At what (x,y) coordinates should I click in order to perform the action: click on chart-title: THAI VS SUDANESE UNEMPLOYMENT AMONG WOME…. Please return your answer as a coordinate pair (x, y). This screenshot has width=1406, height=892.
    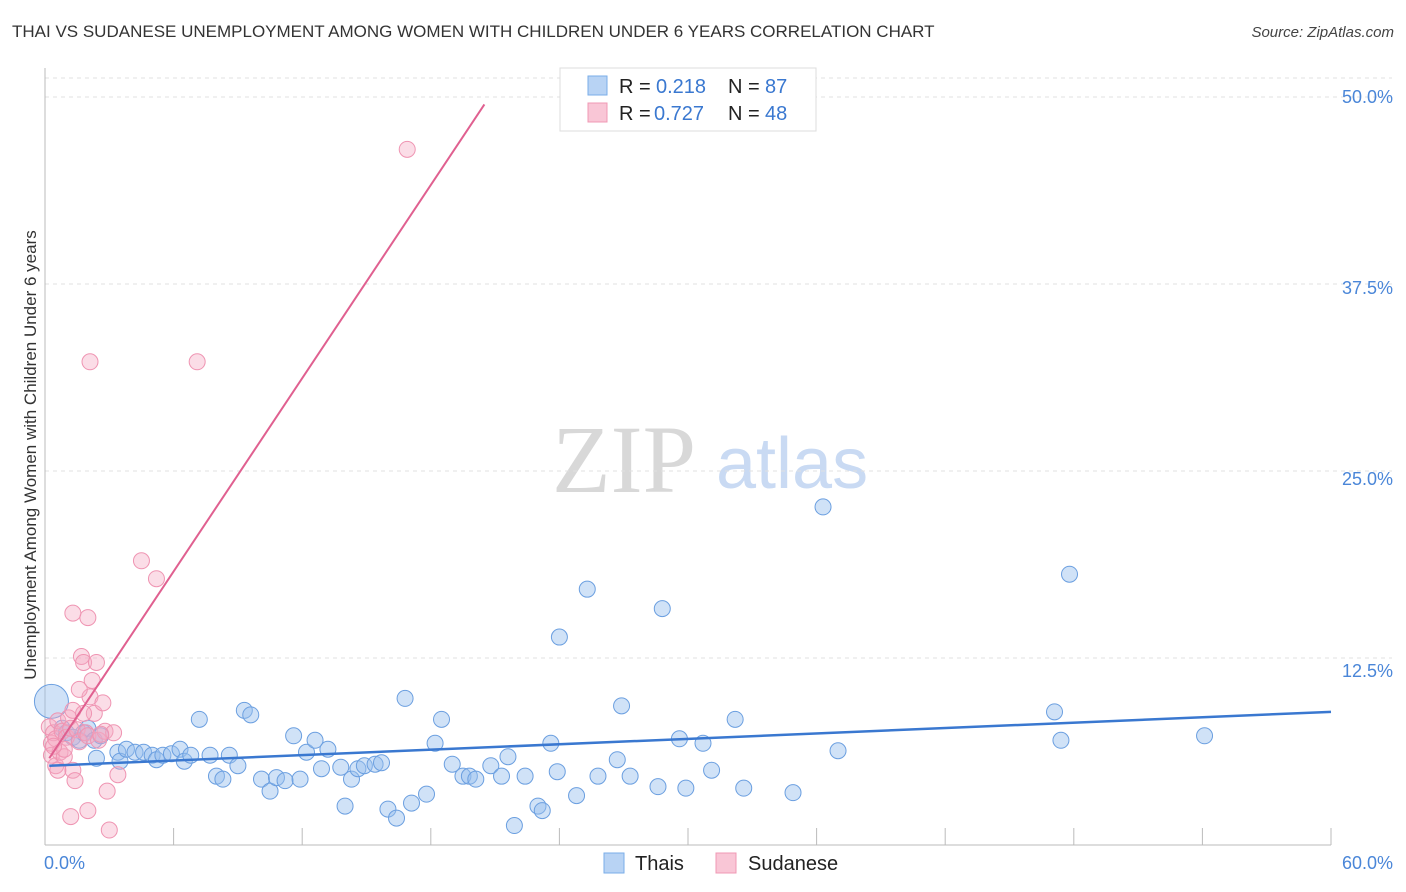
    Looking at the image, I should click on (473, 31).